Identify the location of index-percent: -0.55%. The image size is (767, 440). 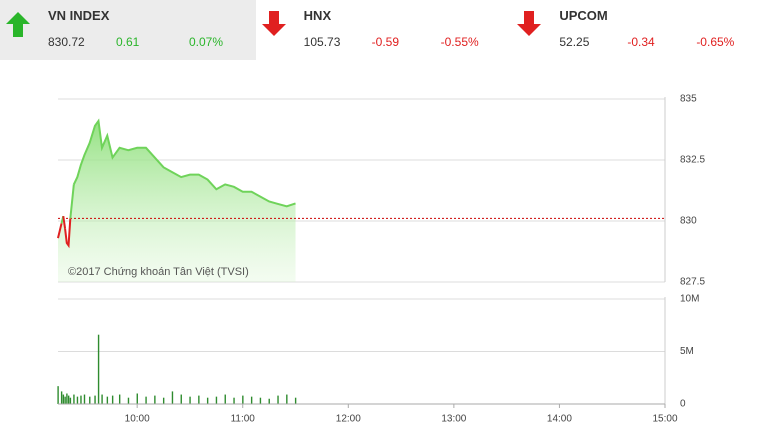
(459, 42).